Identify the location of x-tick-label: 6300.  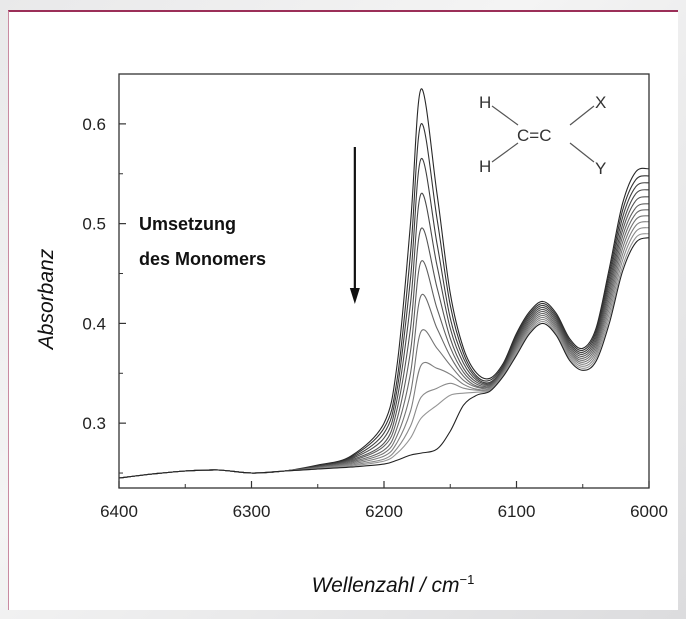
(252, 511).